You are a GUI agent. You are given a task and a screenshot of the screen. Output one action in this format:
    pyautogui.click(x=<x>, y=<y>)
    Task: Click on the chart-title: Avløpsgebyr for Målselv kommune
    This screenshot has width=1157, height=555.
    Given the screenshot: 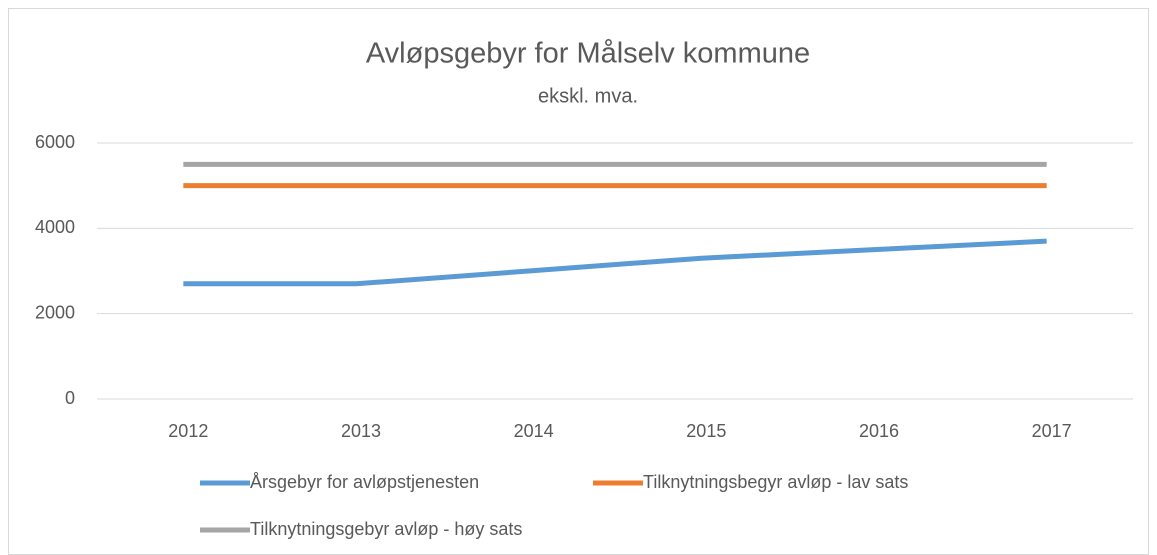 What is the action you would take?
    pyautogui.click(x=588, y=54)
    